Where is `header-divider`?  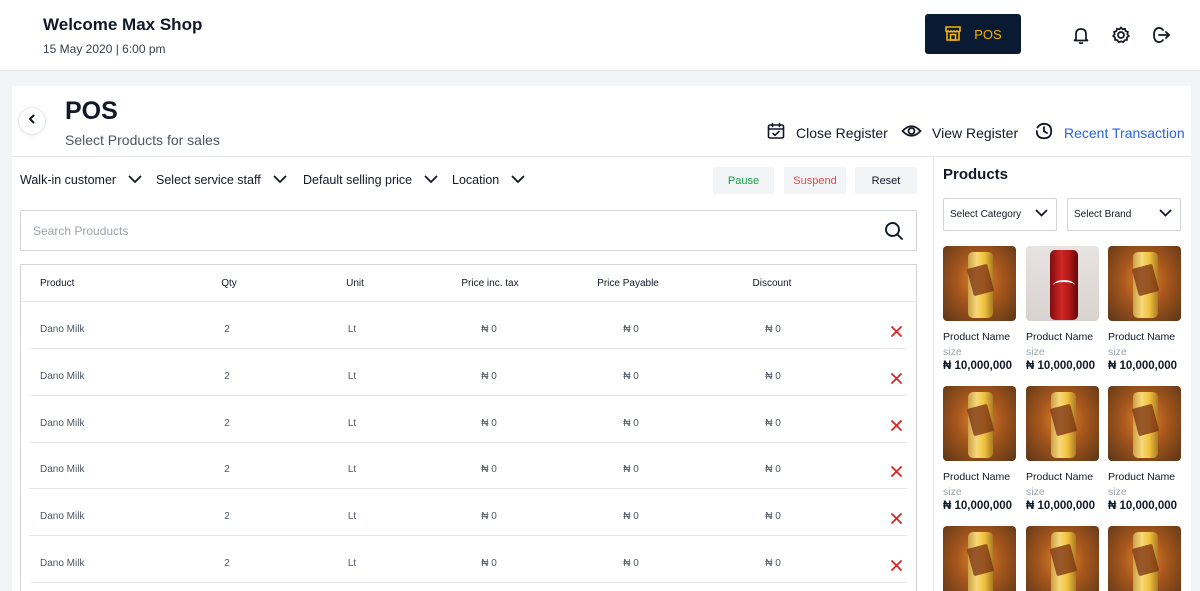
header-divider is located at coordinates (601, 156).